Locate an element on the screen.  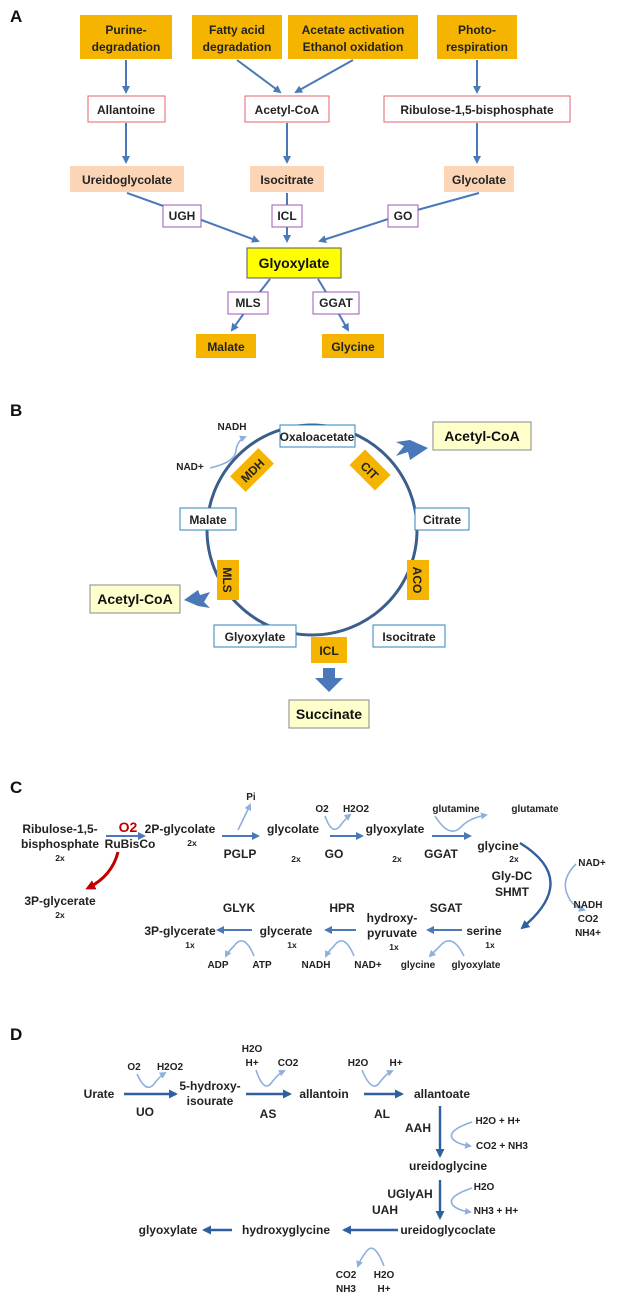
c-nad2: NAD+ is located at coordinates (368, 965).